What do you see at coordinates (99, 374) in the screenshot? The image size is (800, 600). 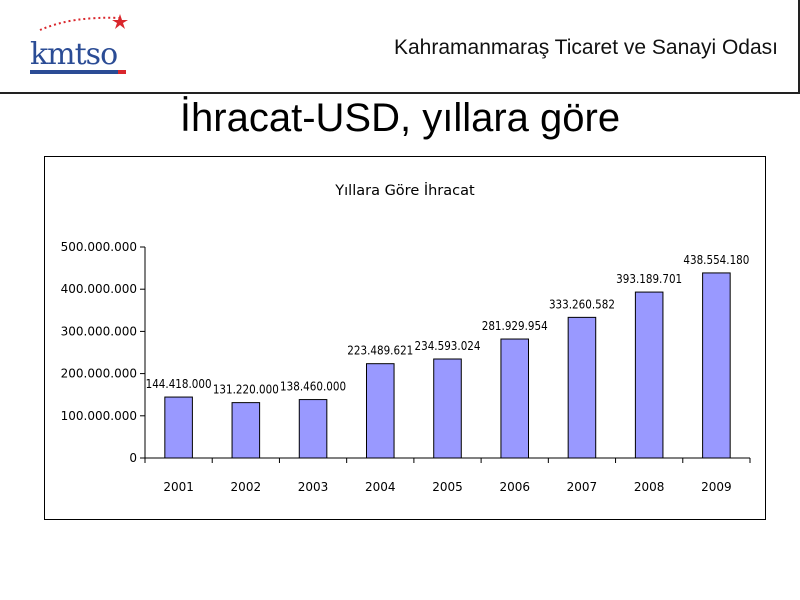 I see `y-tick-label: 200.000.000` at bounding box center [99, 374].